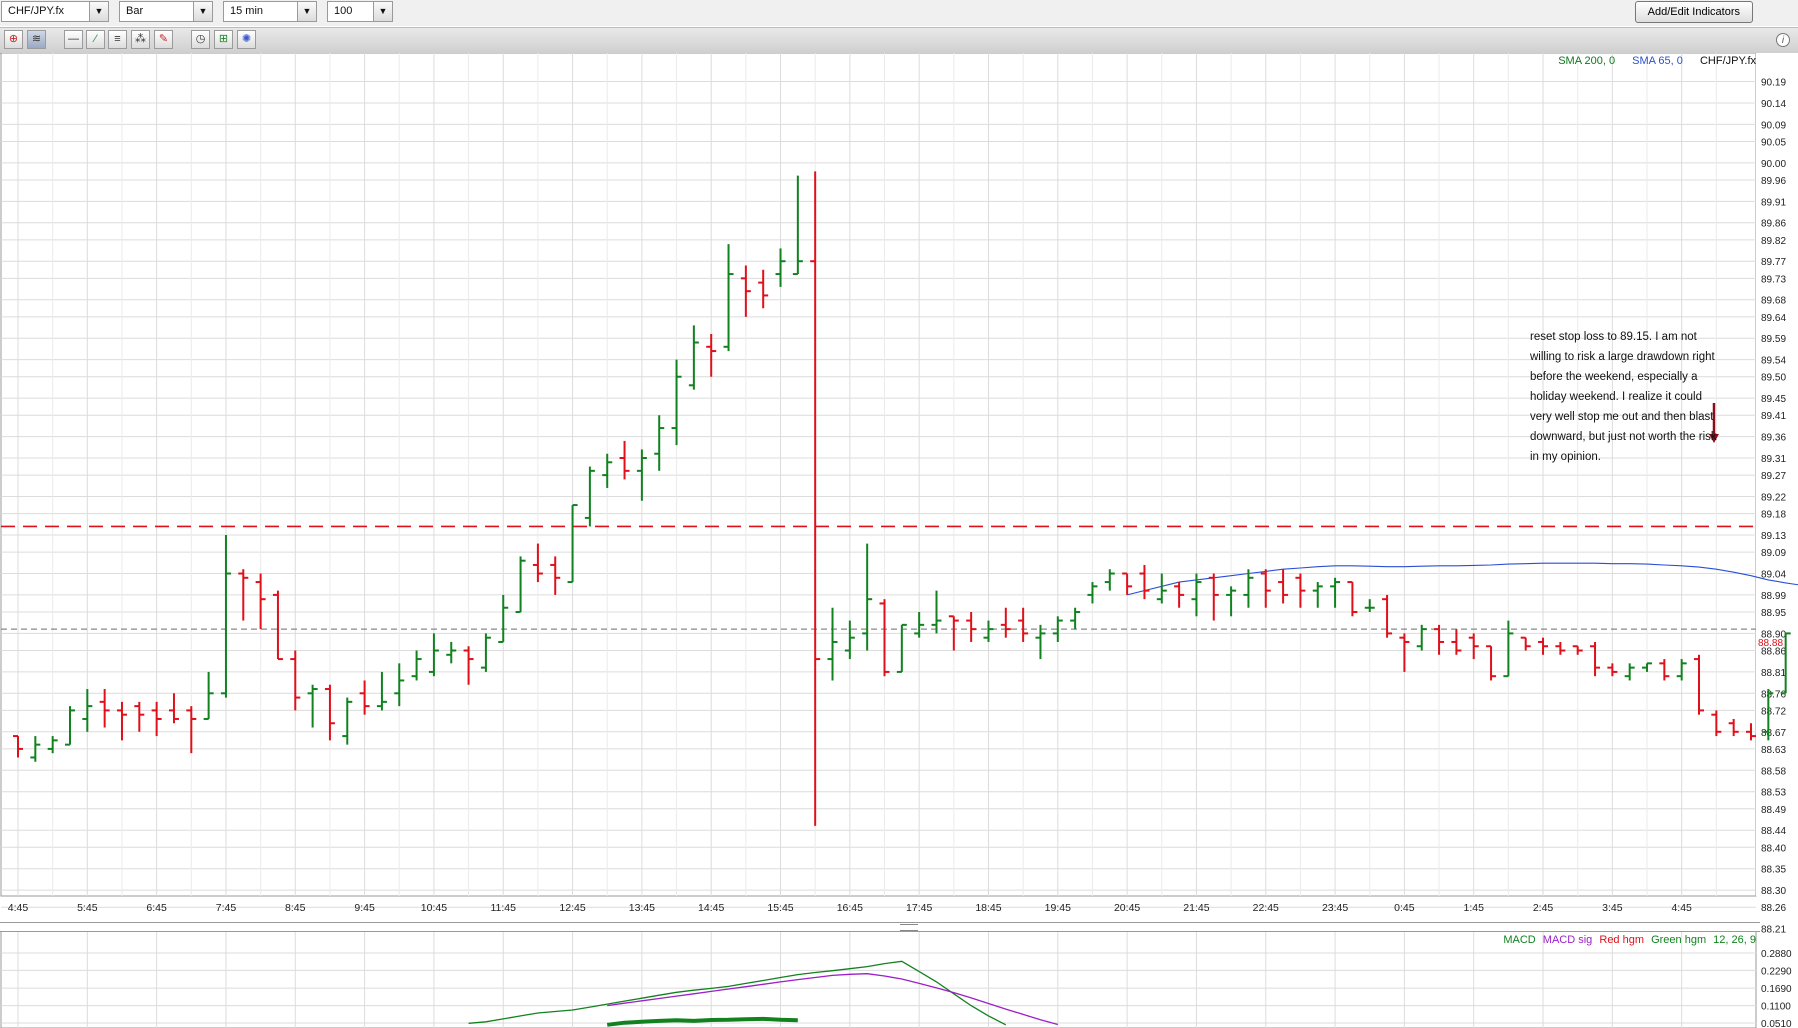 The image size is (1798, 1028). Describe the element at coordinates (1773, 262) in the screenshot. I see `y-tick-label: 89.77` at that location.